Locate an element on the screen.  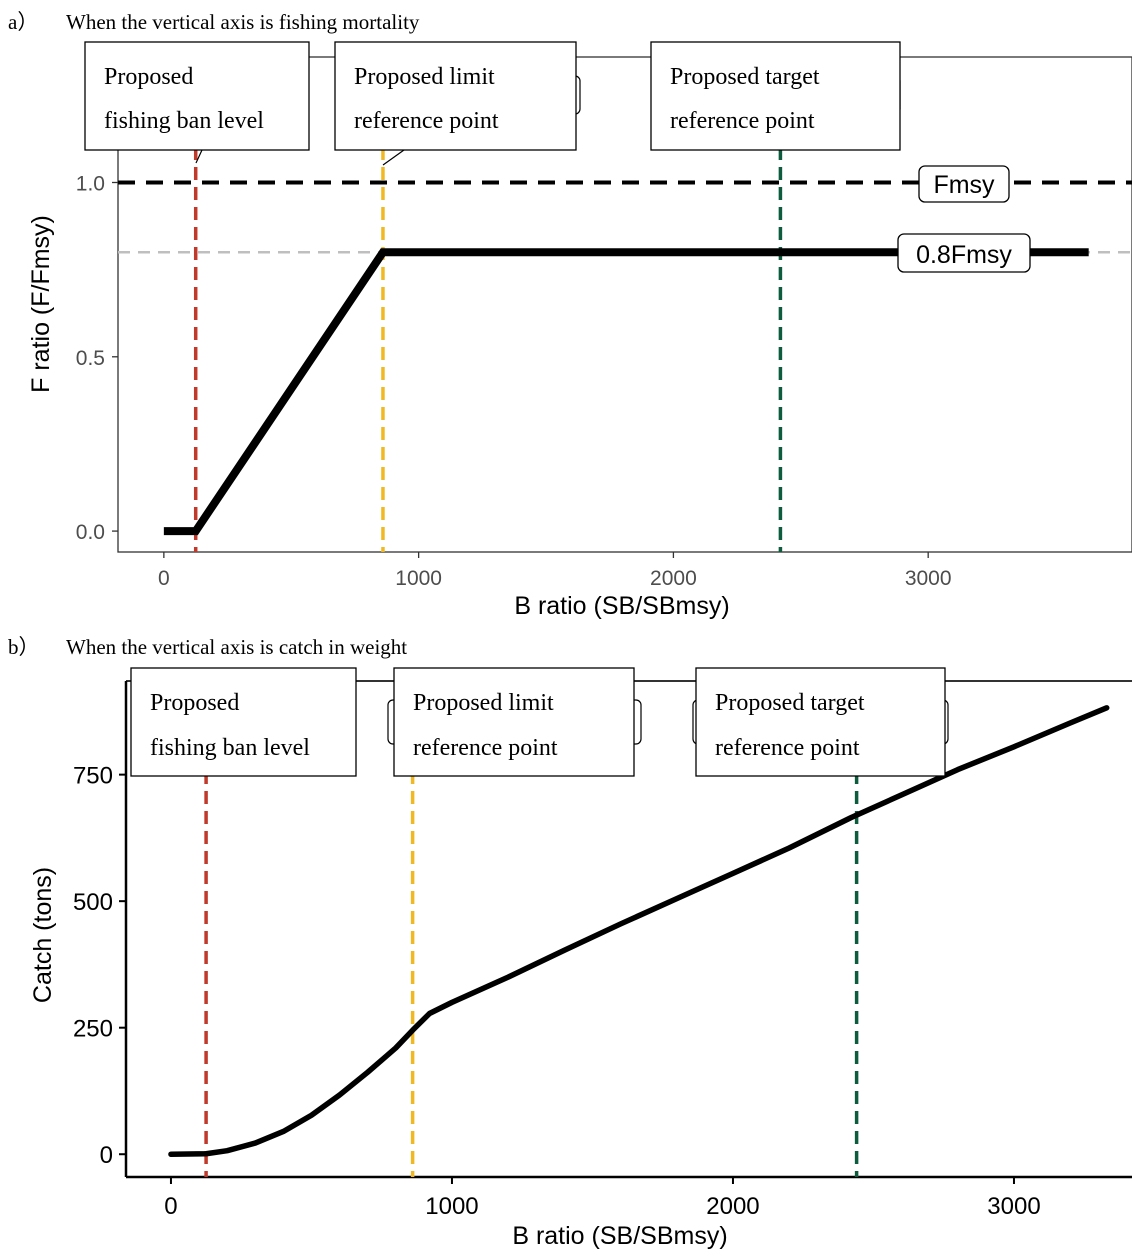
panel-b-x-tick-label: 0 is located at coordinates (170, 1206).